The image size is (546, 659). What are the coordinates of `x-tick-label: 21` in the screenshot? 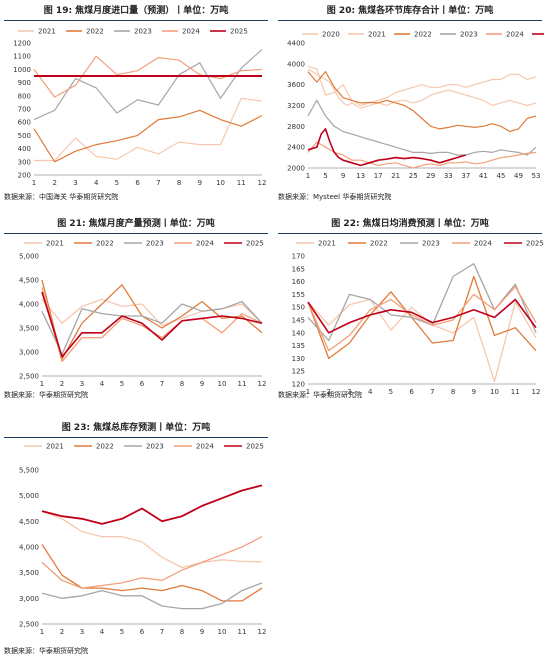 It's located at (395, 176).